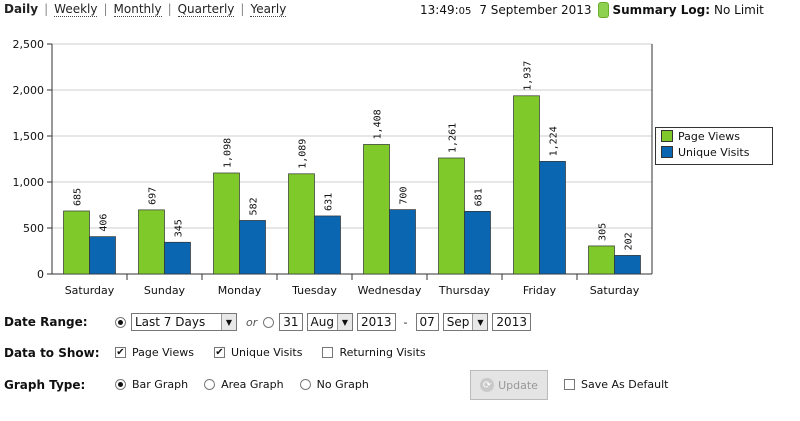 This screenshot has height=421, width=800. Describe the element at coordinates (378, 124) in the screenshot. I see `bar-value-label: 1,408` at that location.